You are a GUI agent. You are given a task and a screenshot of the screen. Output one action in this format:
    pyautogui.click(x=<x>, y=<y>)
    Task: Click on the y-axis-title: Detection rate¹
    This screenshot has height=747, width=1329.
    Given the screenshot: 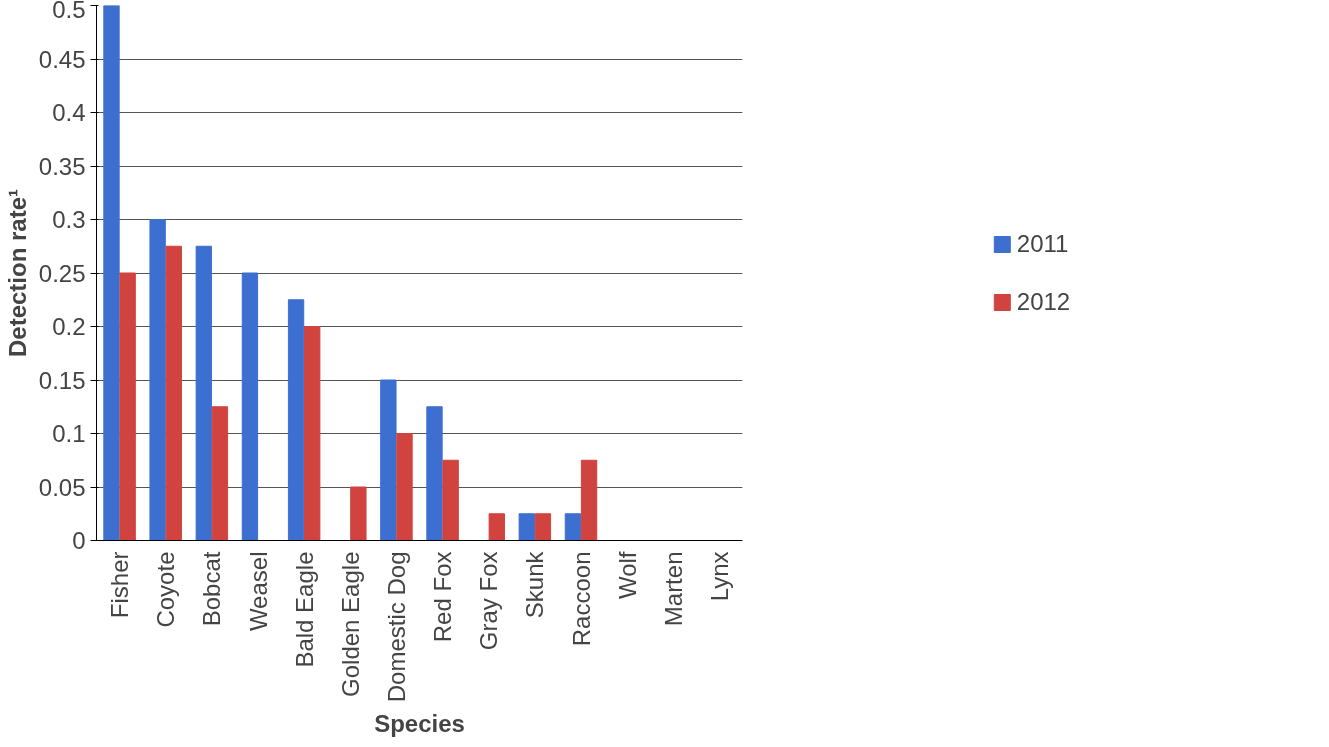 What is the action you would take?
    pyautogui.click(x=17, y=273)
    